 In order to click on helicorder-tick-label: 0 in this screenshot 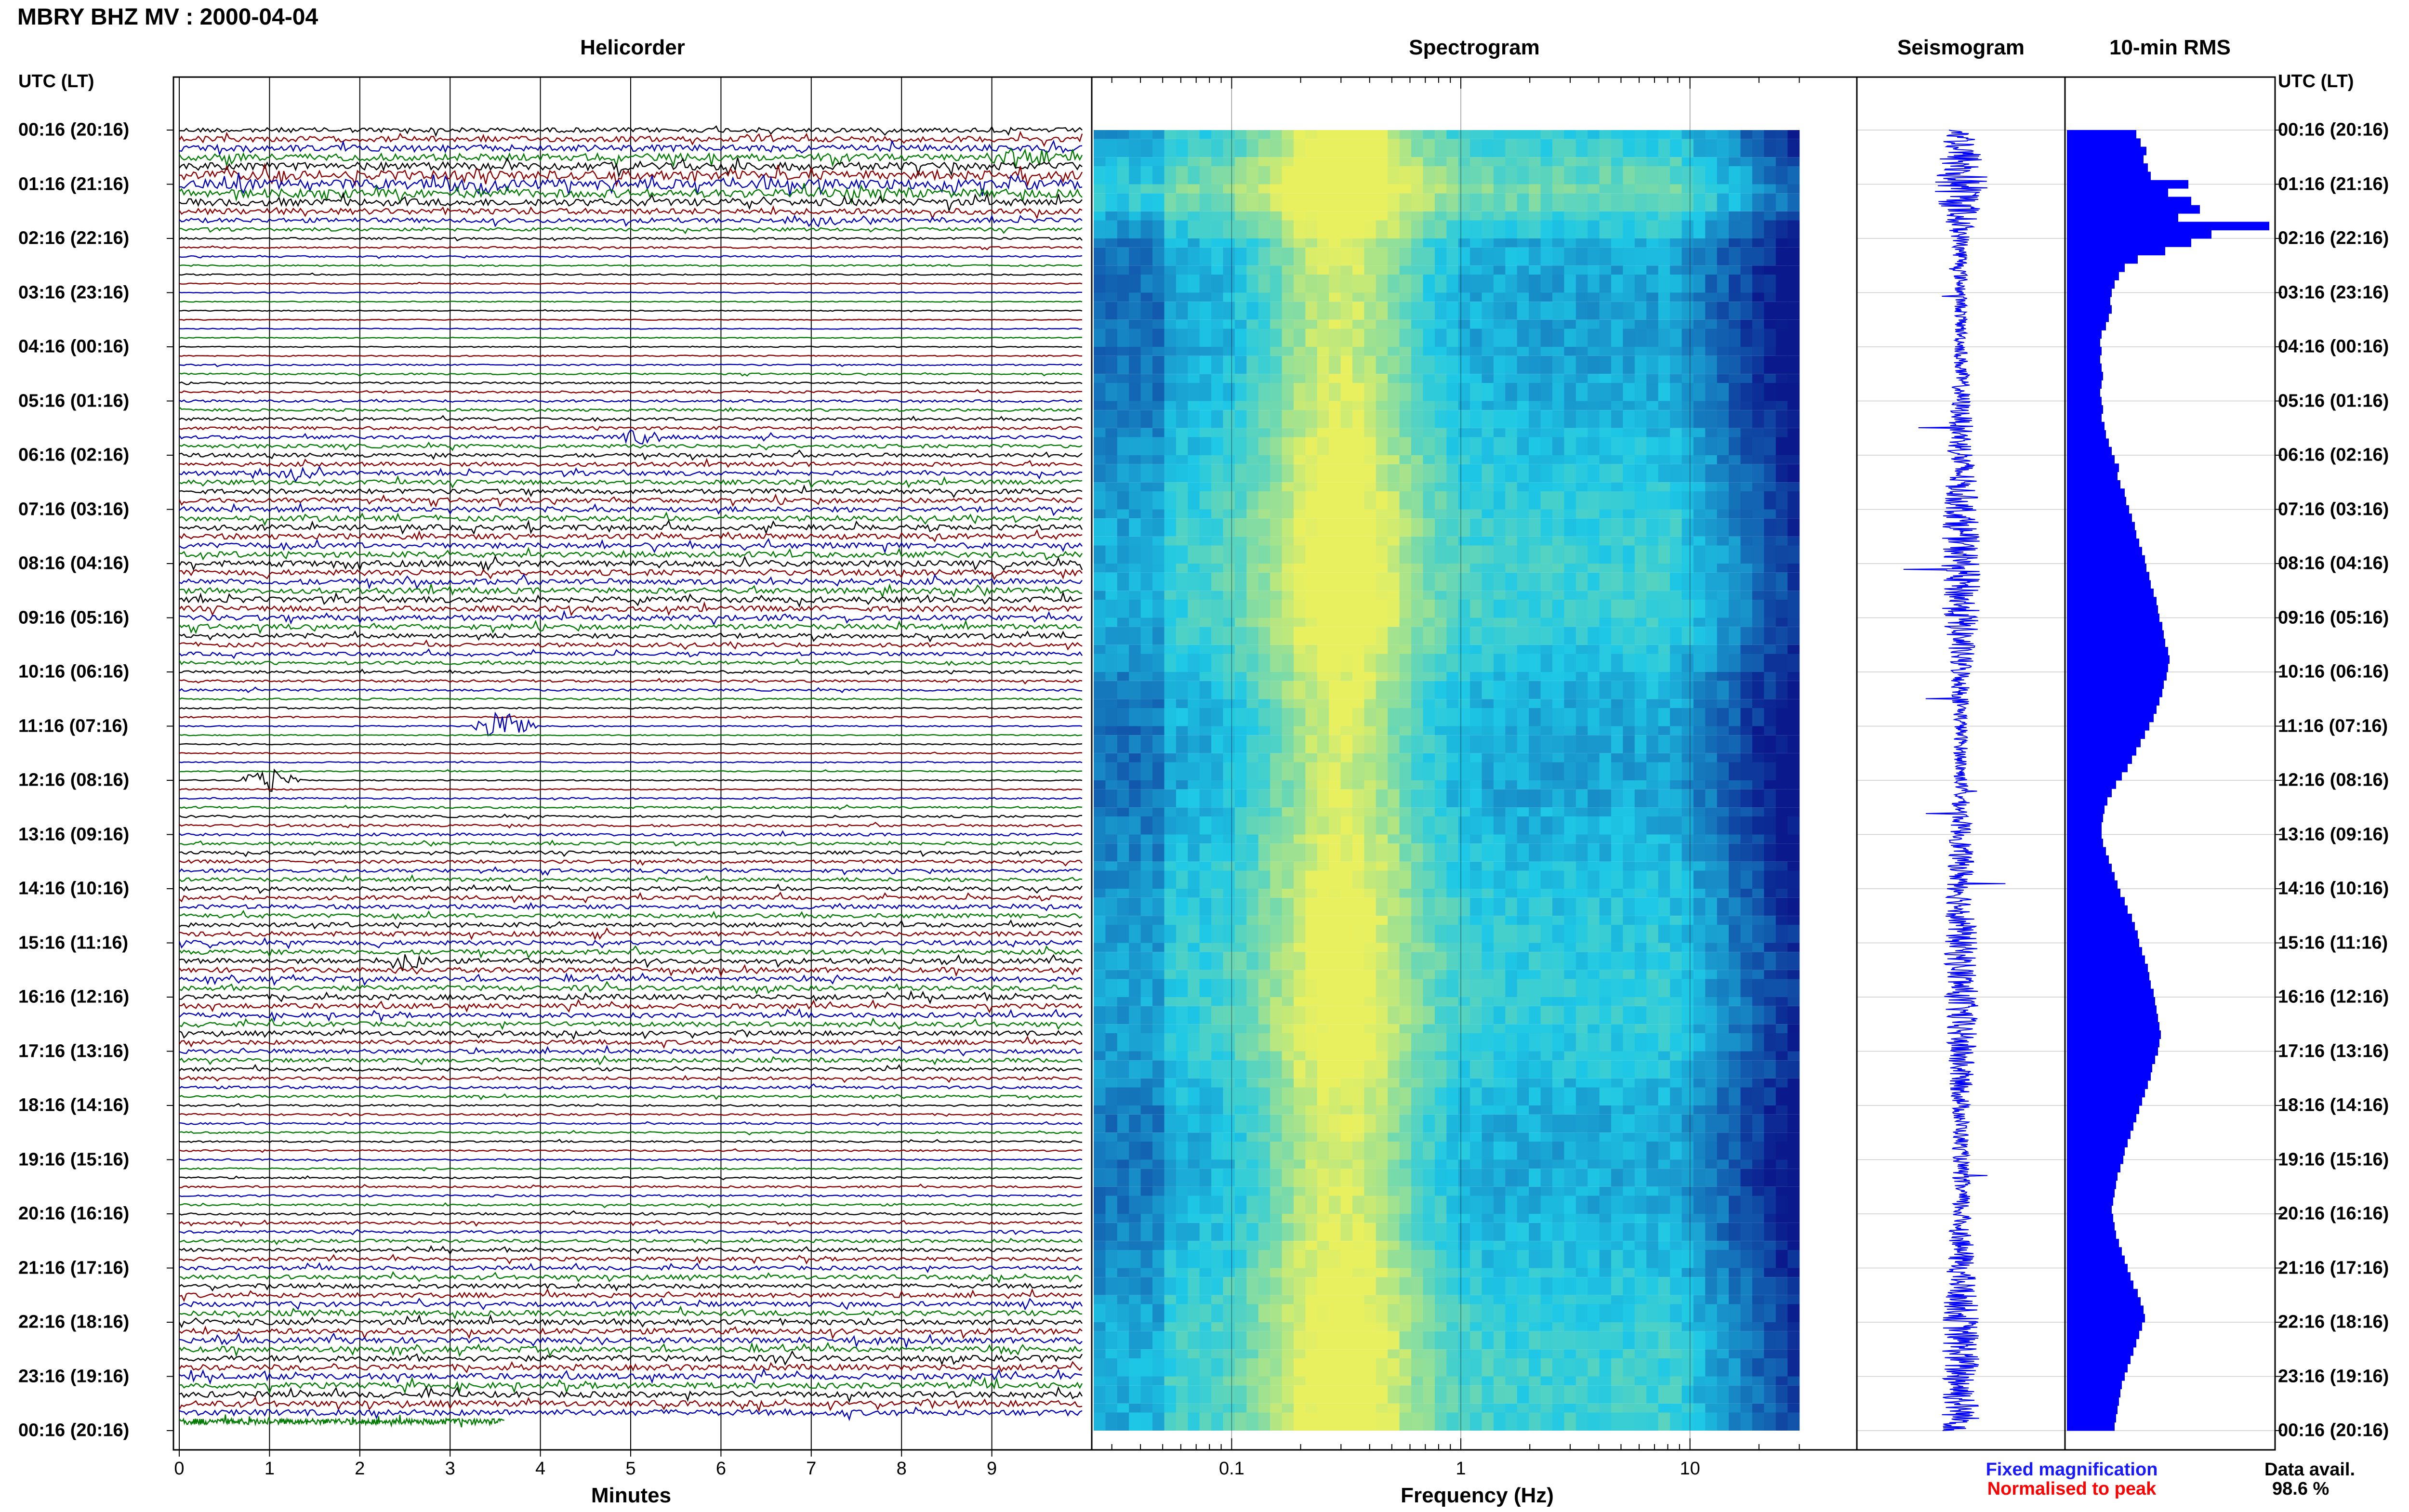, I will do `click(179, 1469)`.